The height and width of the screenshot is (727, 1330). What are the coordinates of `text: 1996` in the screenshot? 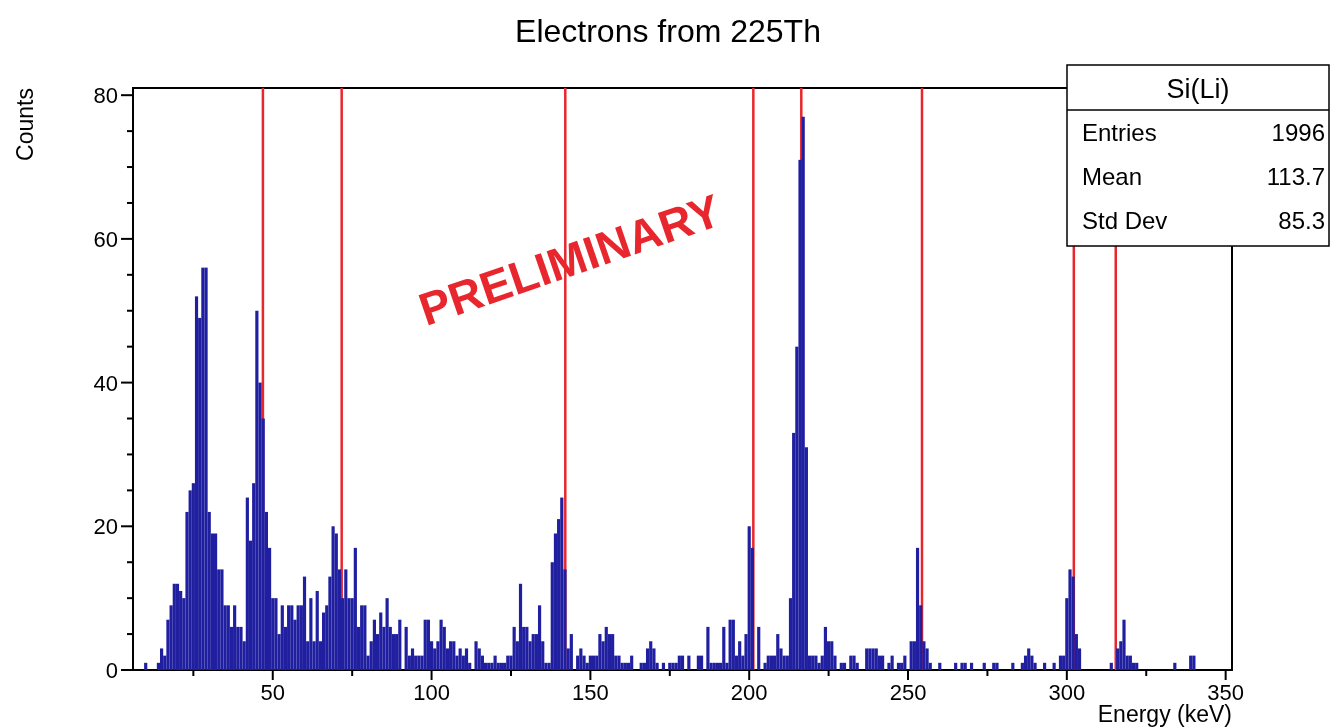 It's located at (1298, 132).